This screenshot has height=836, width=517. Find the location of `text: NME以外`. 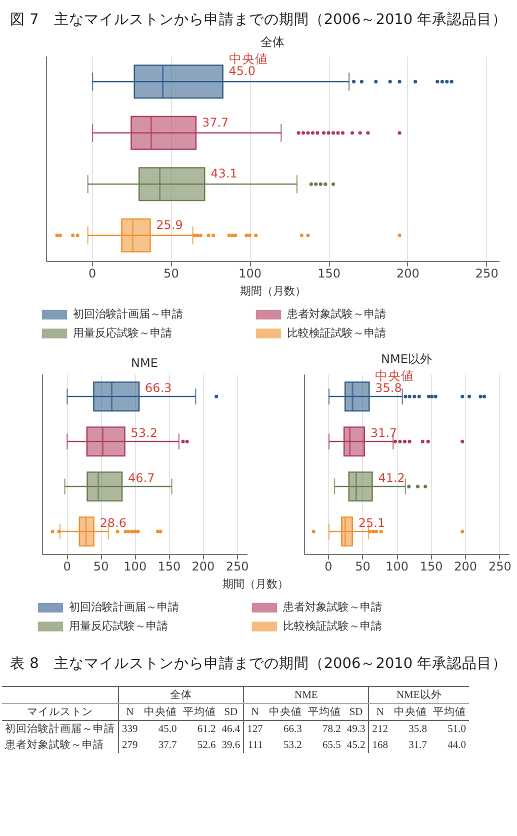

text: NME以外 is located at coordinates (418, 695).